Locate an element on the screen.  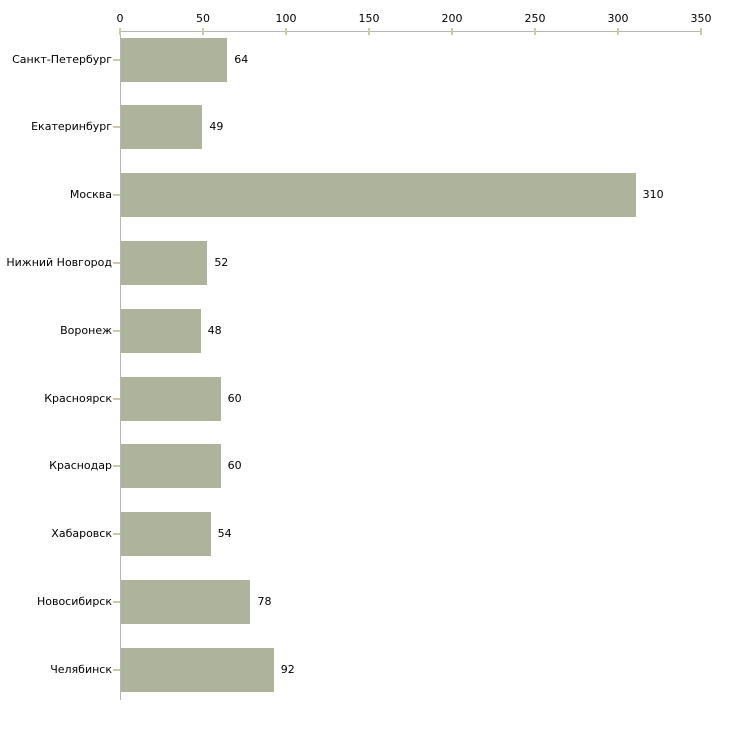
value-label: 54 is located at coordinates (224, 534).